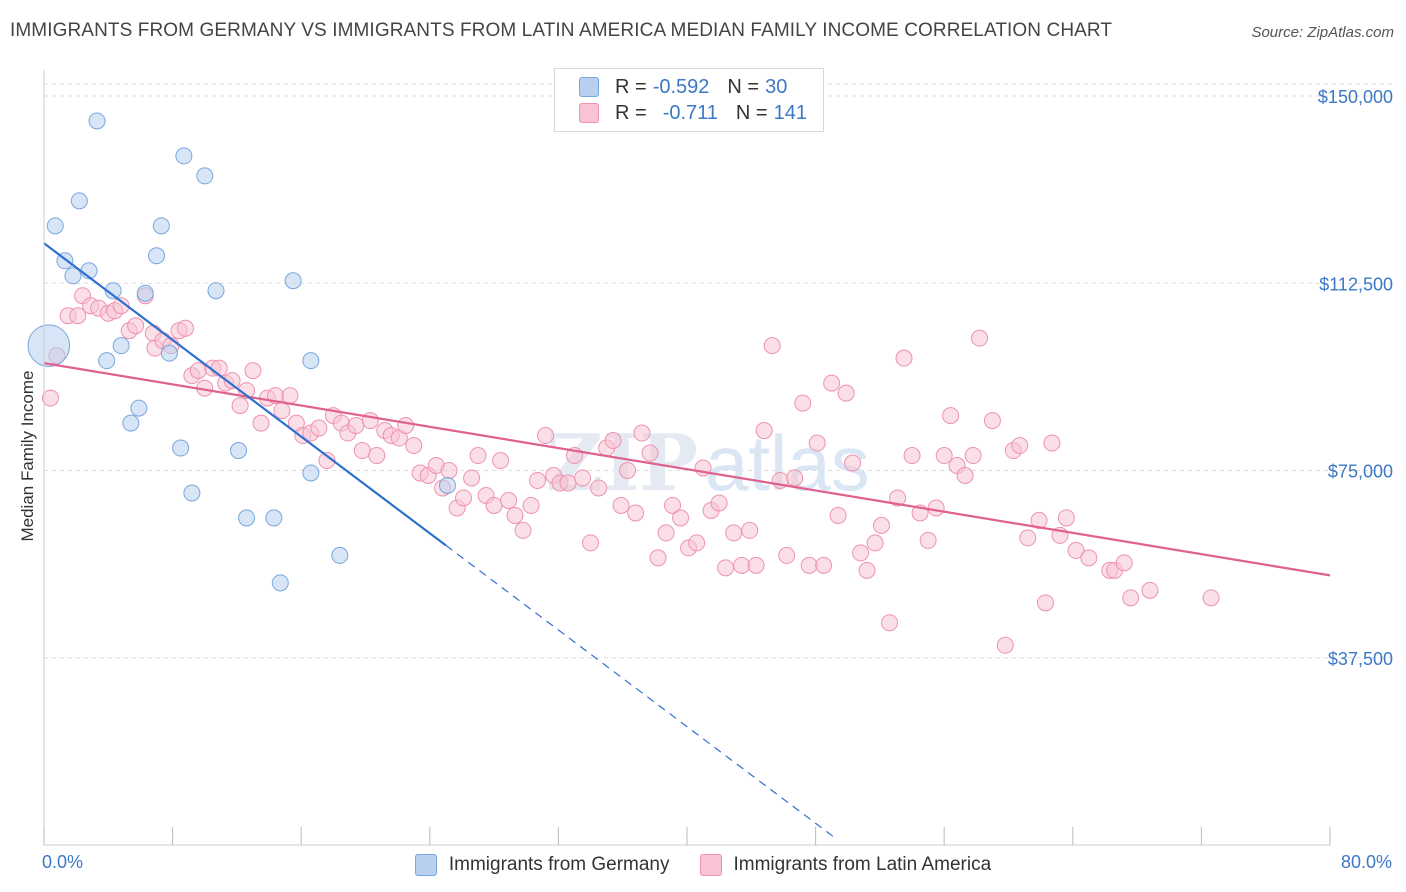  Describe the element at coordinates (1322, 32) in the screenshot. I see `source-label: Source: ZipAtlas.com` at that location.